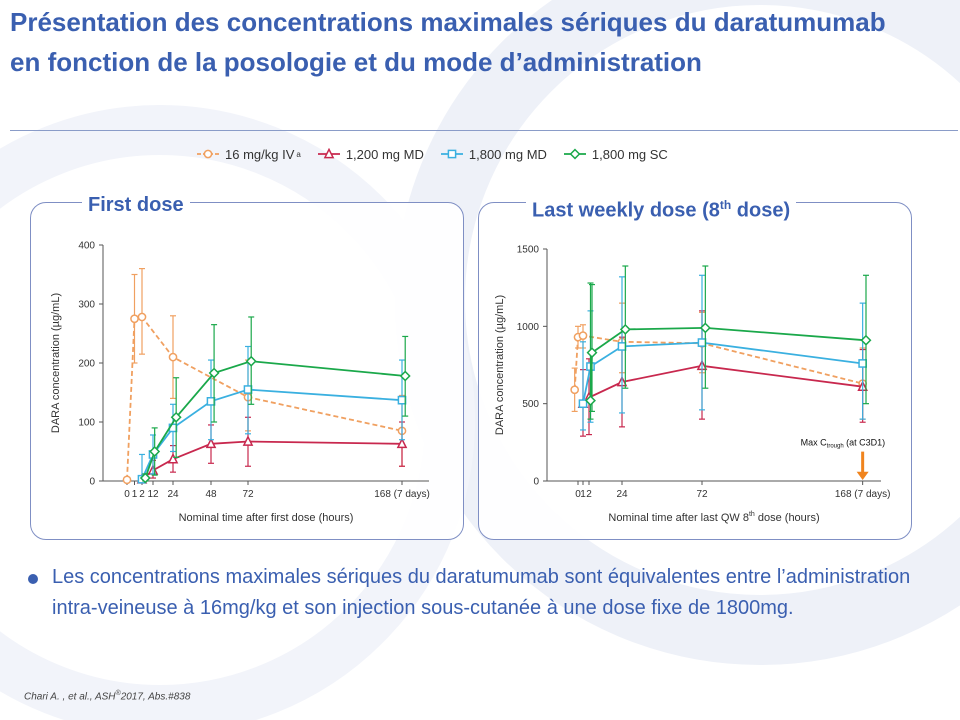  What do you see at coordinates (33, 579) in the screenshot?
I see `bullet-dot` at bounding box center [33, 579].